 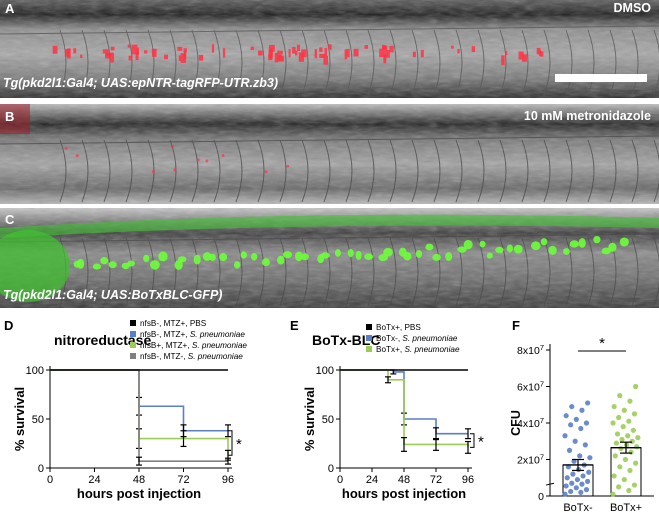 I want to click on x-tick-label: 0, so click(x=340, y=480).